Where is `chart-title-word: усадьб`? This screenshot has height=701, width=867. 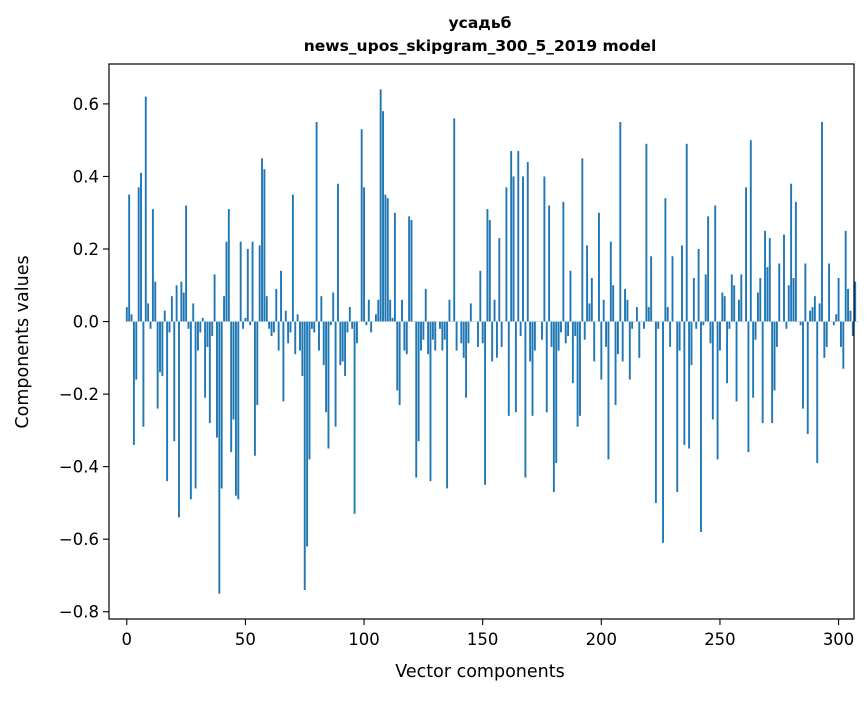 chart-title-word: усадьб is located at coordinates (480, 23).